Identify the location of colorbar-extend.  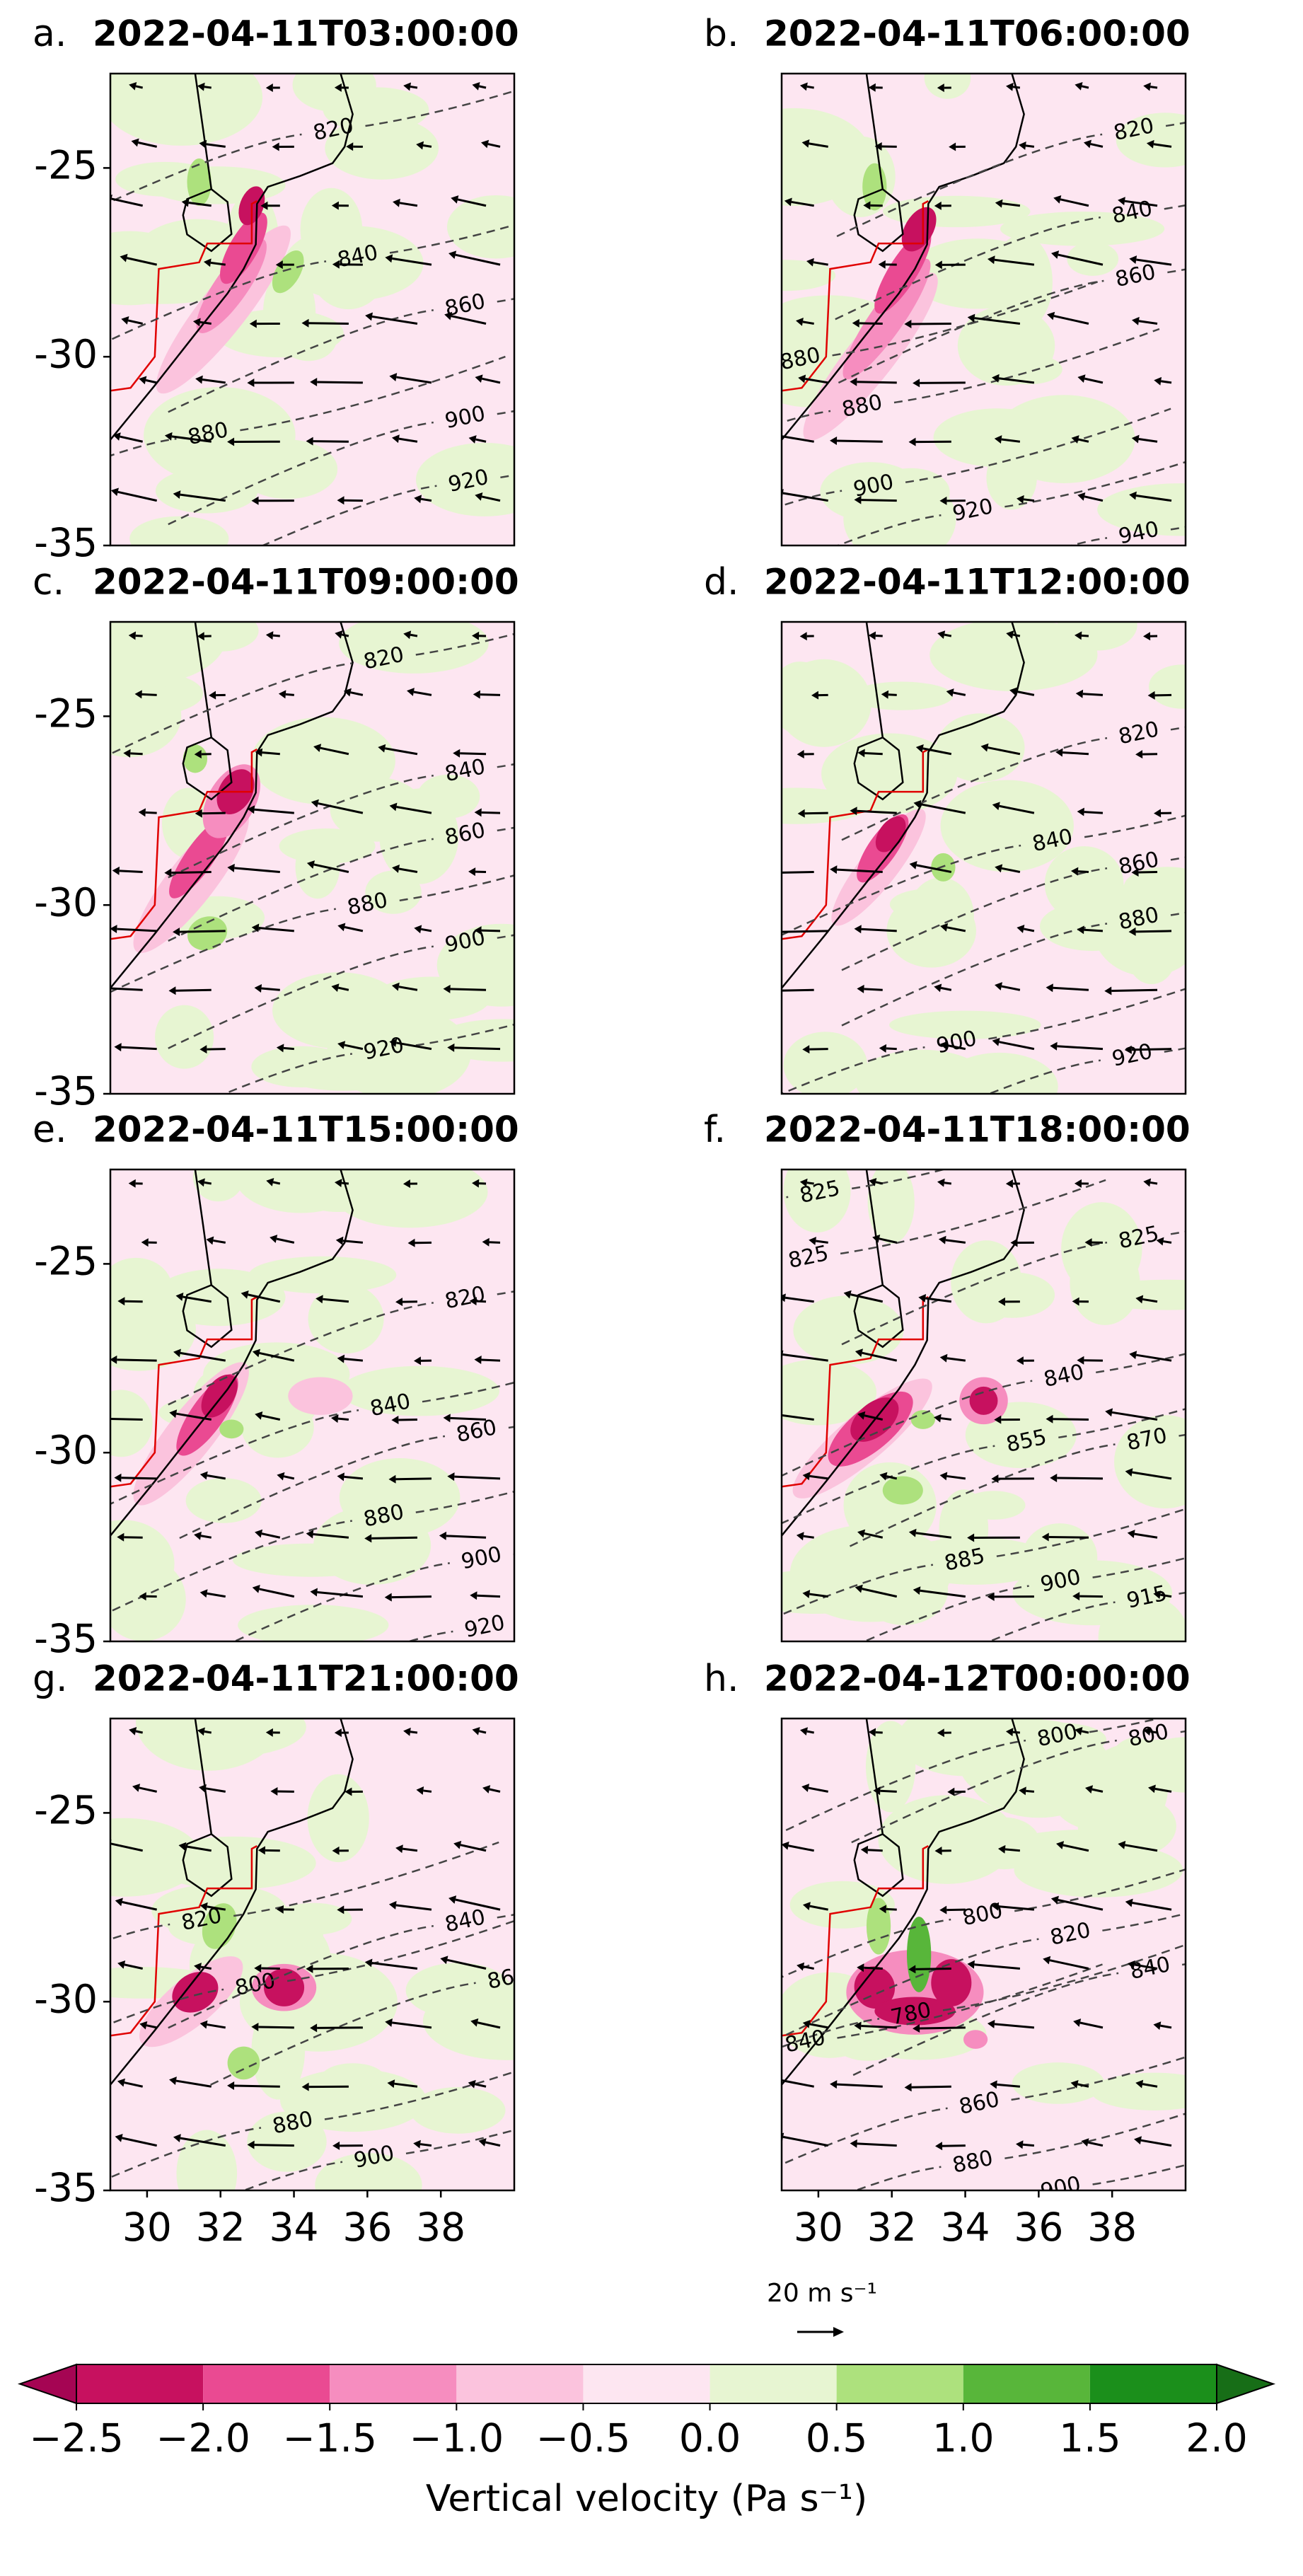
(1246, 2384).